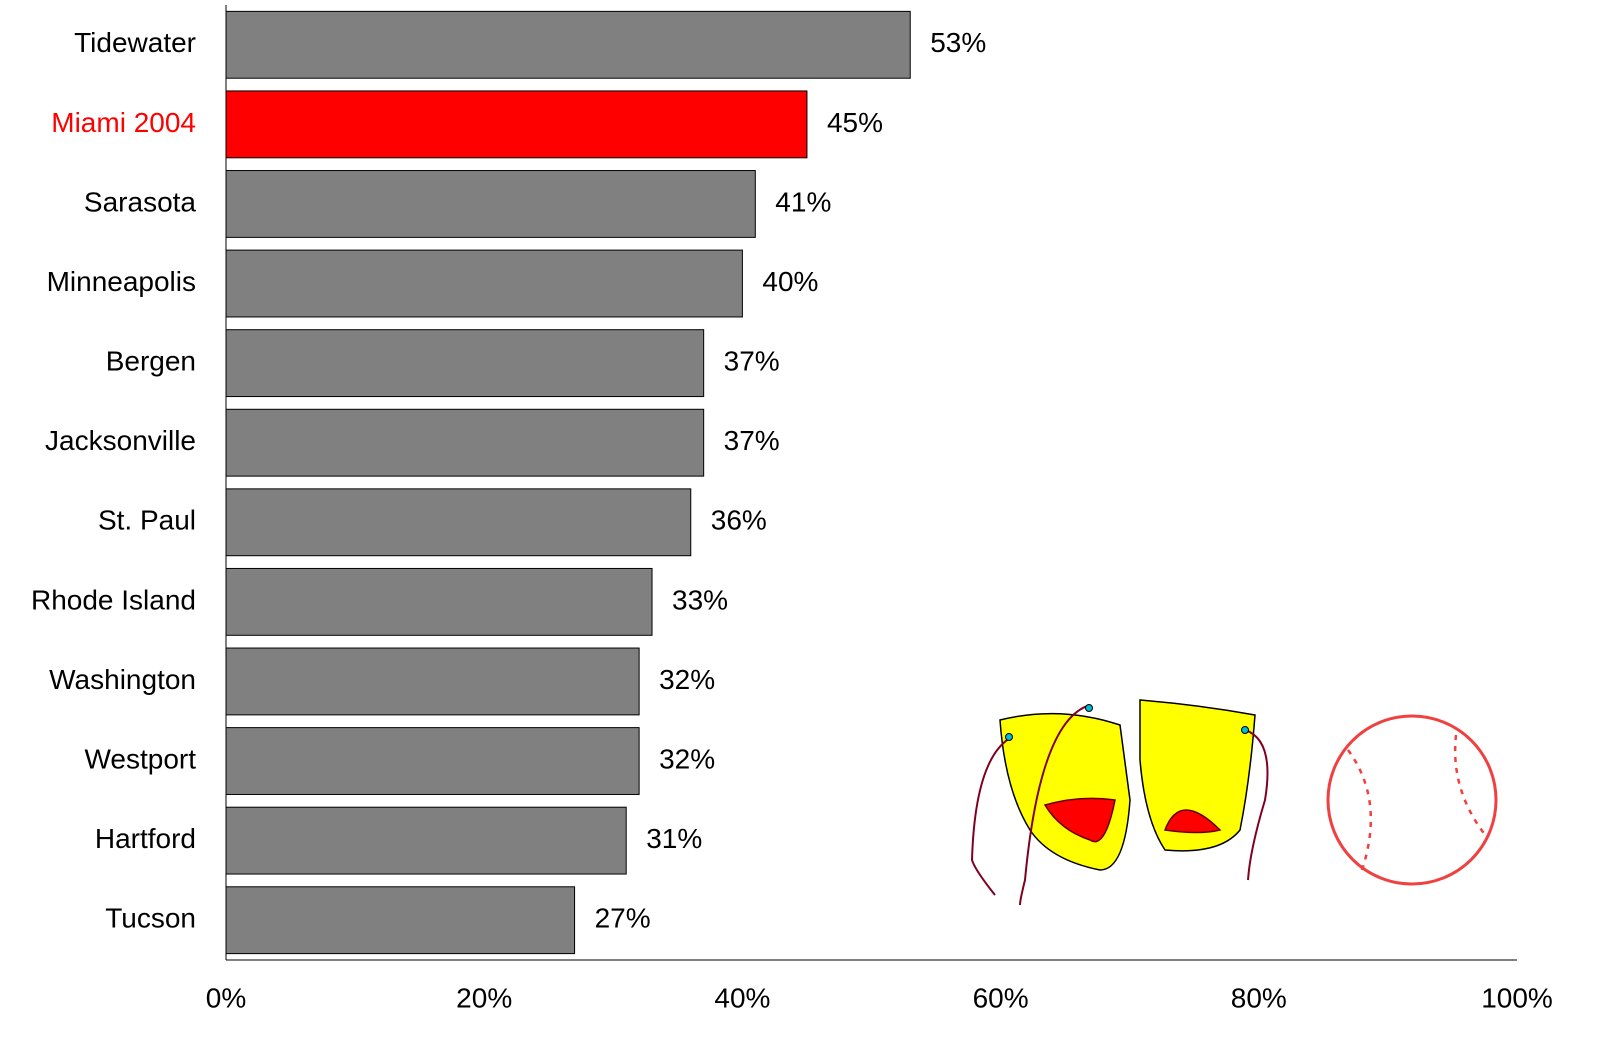  What do you see at coordinates (123, 122) in the screenshot?
I see `y-tick-label: Miami 2004` at bounding box center [123, 122].